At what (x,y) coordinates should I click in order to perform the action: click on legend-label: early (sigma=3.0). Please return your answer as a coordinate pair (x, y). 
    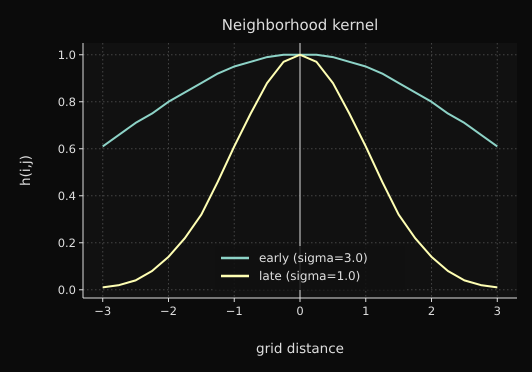
    Looking at the image, I should click on (313, 258).